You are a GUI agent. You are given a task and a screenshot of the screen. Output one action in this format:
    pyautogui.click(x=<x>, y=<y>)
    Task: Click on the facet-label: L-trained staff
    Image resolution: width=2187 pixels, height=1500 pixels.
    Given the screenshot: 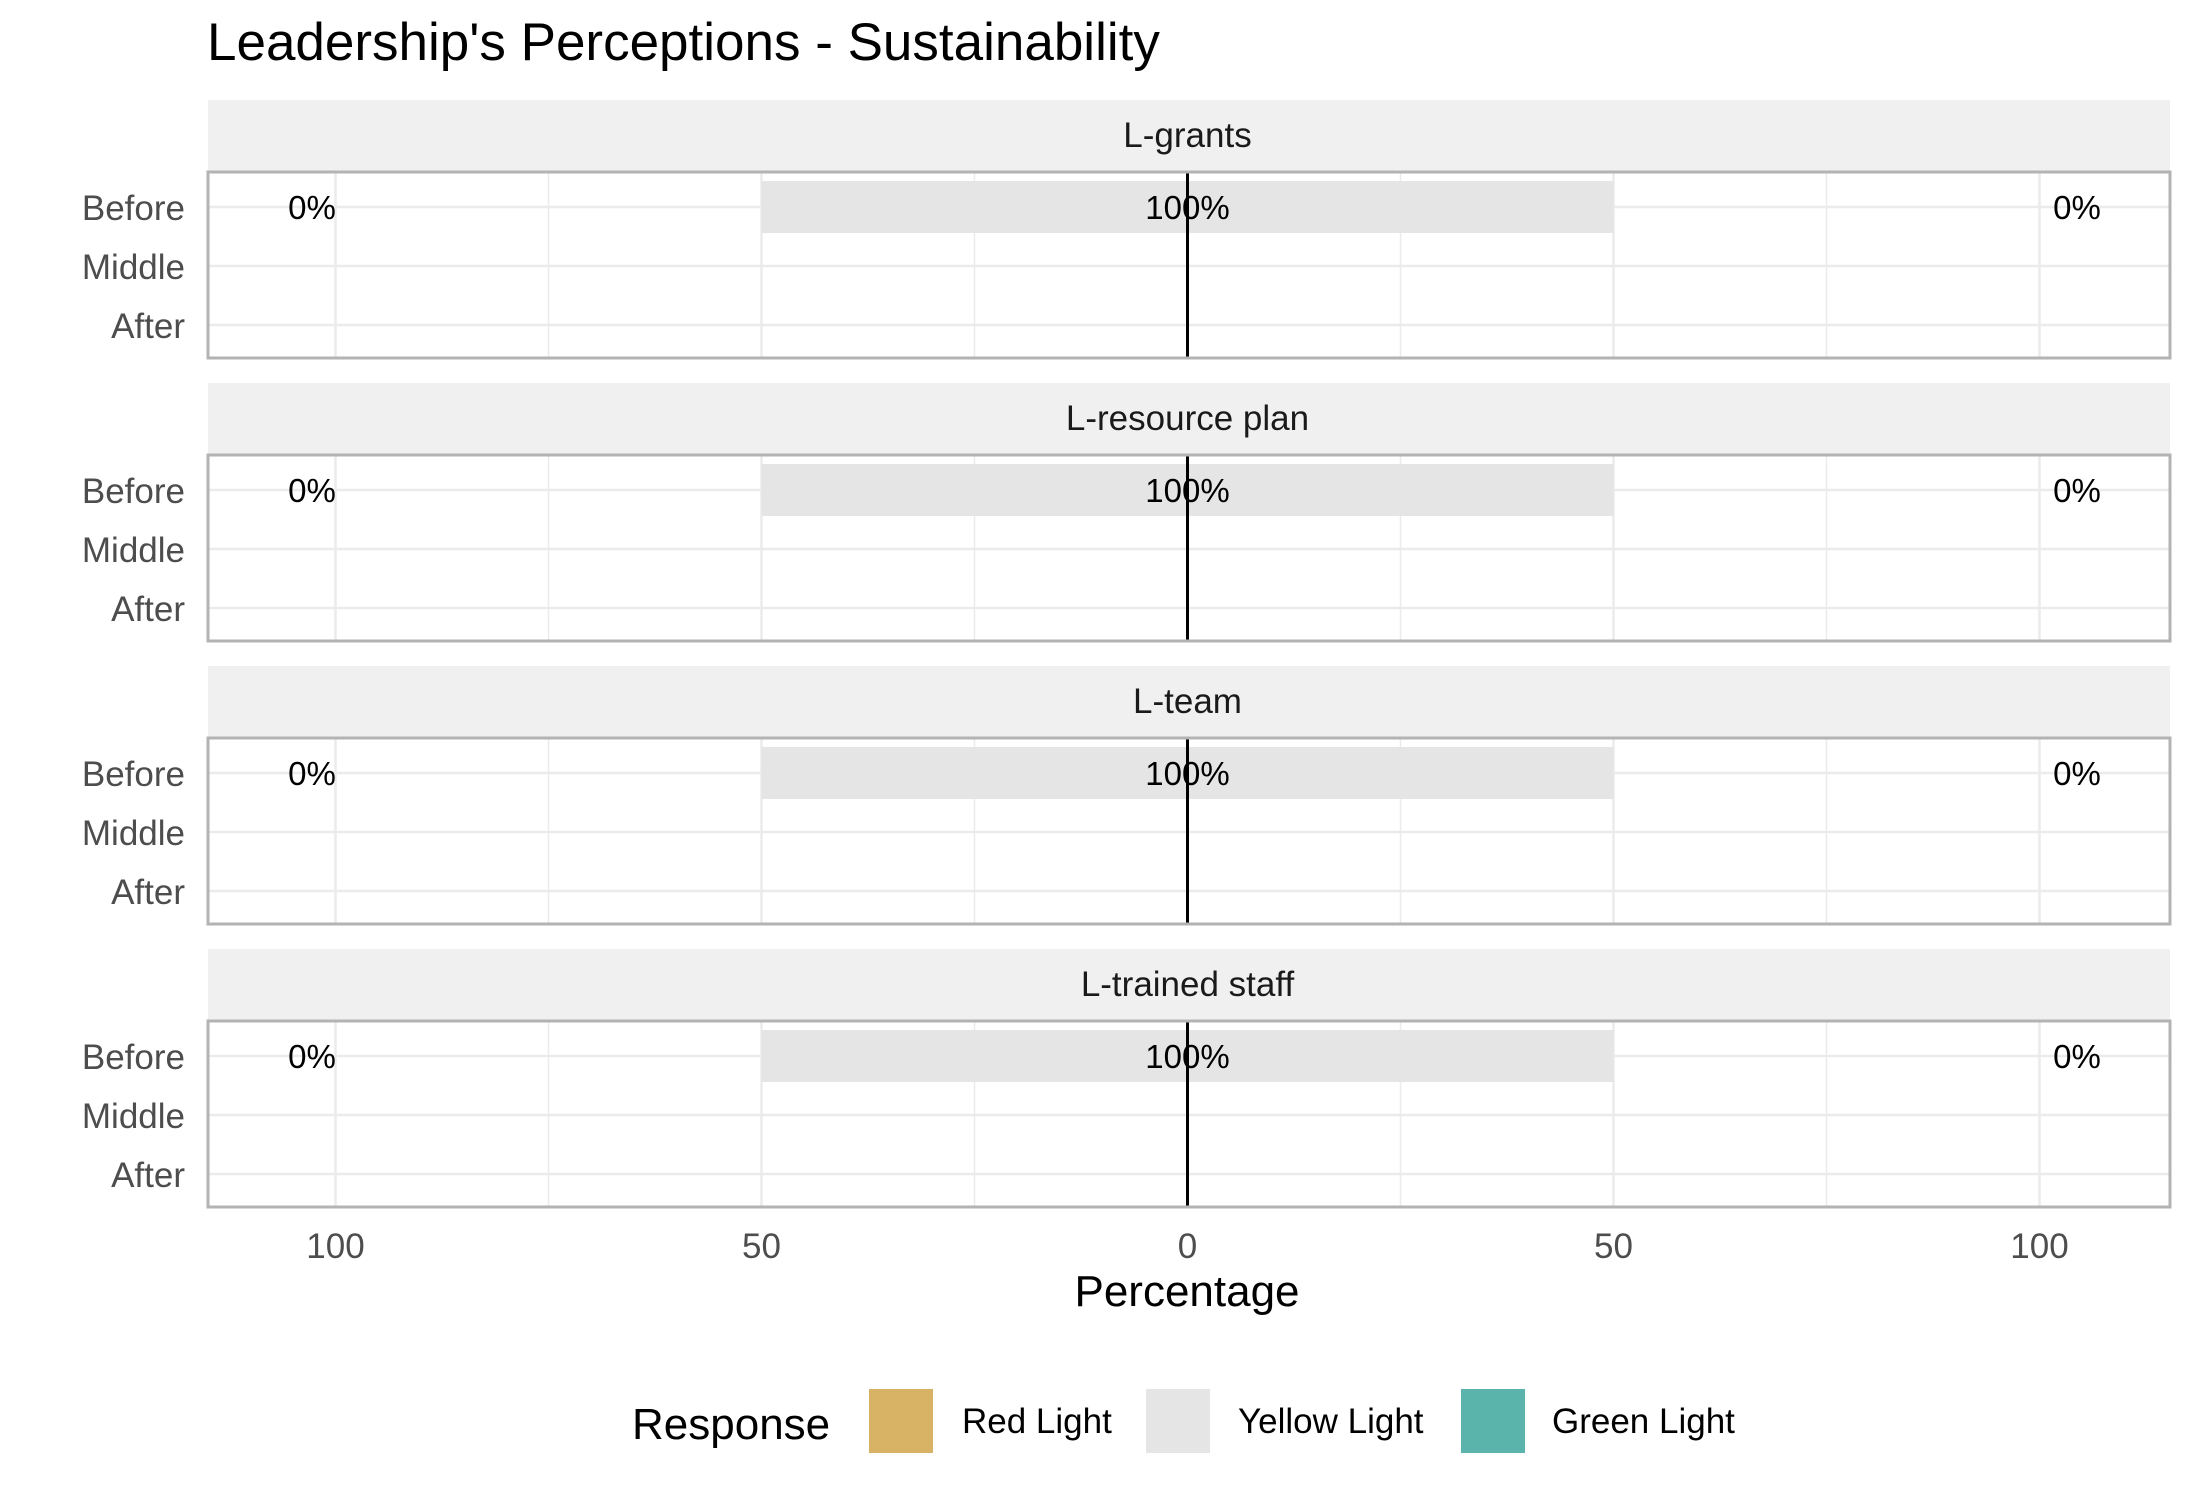 What is the action you would take?
    pyautogui.click(x=1188, y=984)
    